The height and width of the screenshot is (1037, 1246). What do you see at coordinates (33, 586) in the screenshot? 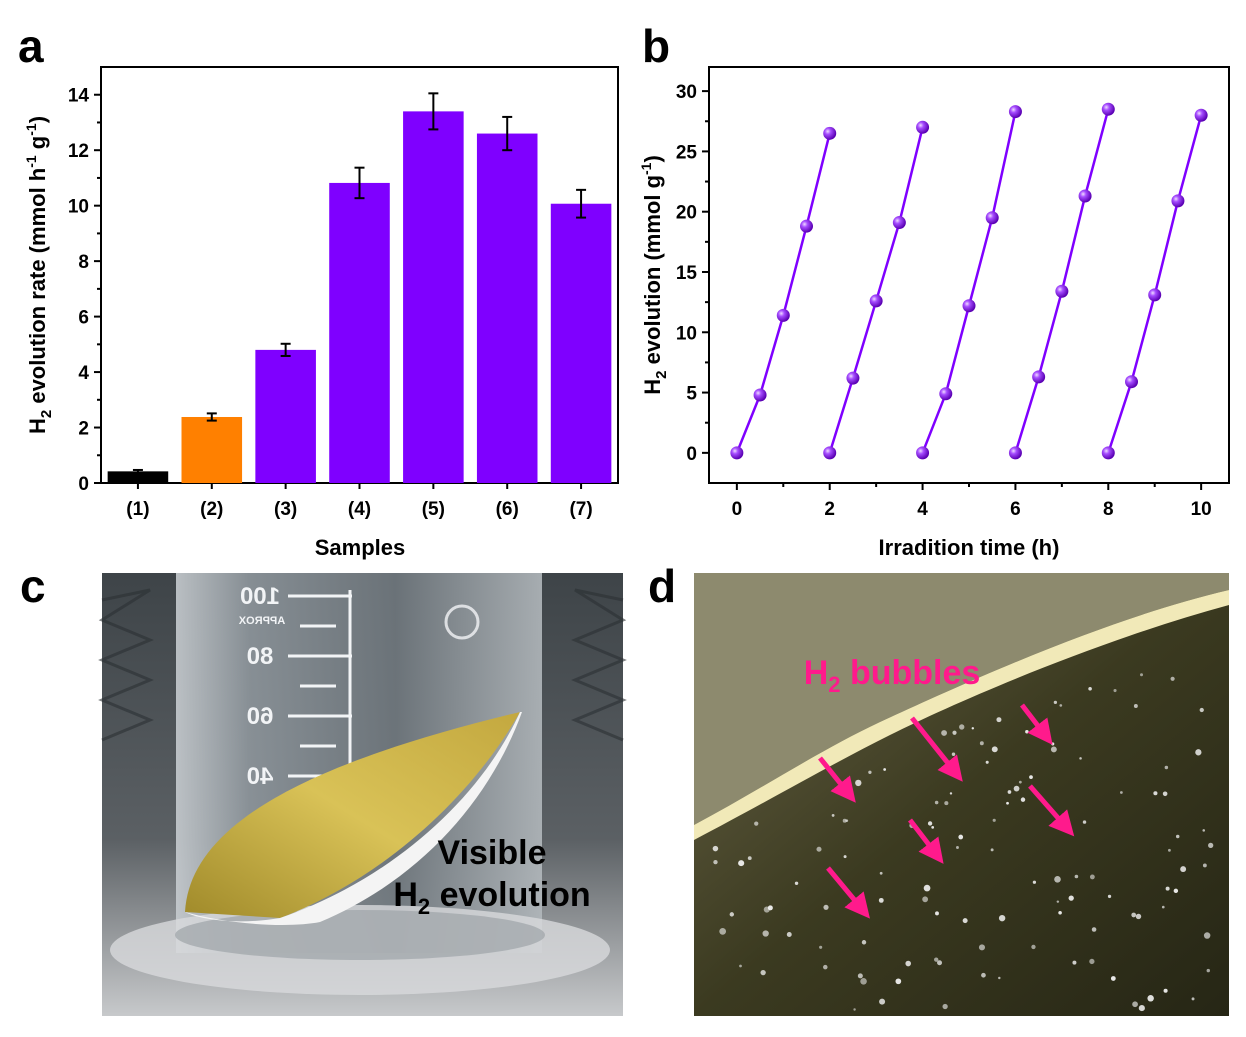
I see `panel-label-c: c` at bounding box center [33, 586].